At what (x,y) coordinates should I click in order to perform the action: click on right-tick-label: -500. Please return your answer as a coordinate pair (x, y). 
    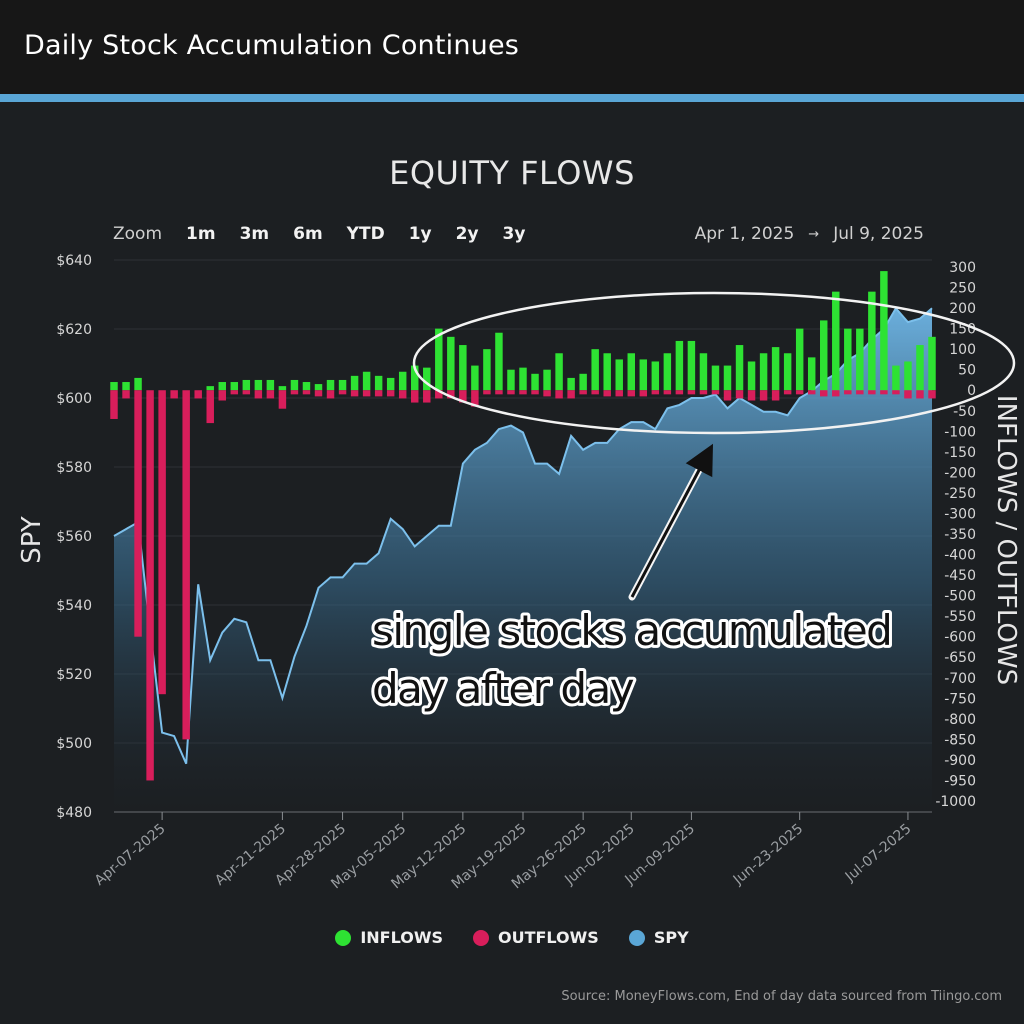
    Looking at the image, I should click on (960, 597).